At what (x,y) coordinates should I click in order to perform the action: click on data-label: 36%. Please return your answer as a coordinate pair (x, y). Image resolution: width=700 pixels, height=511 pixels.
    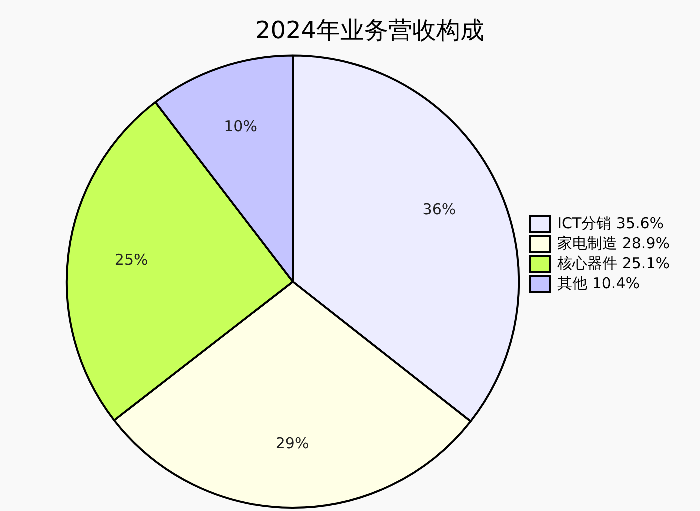
    Looking at the image, I should click on (439, 209).